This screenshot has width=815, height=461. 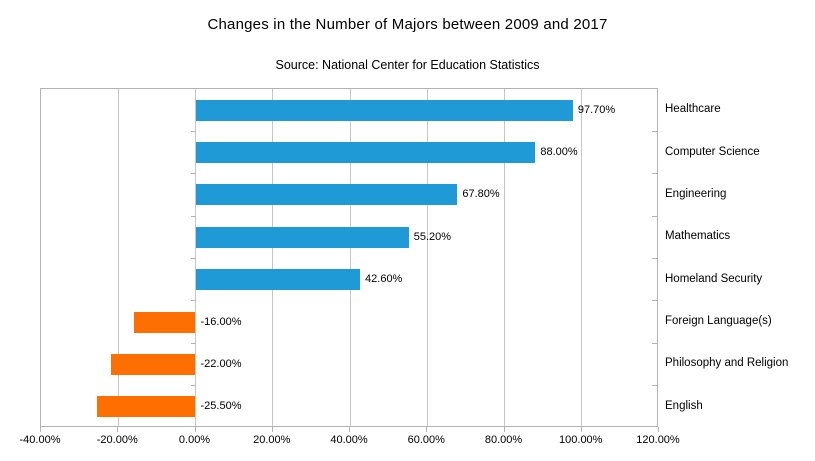 I want to click on x-tick-label: -20.00%, so click(x=117, y=440).